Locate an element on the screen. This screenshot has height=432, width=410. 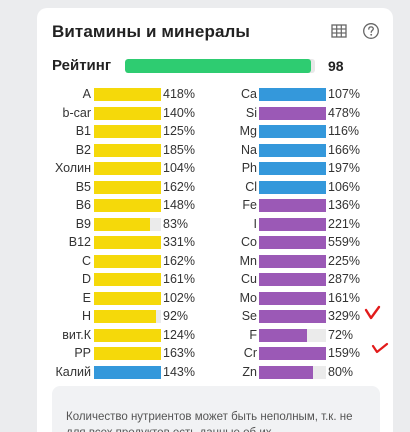
nutrient-label: B1 is located at coordinates (83, 131).